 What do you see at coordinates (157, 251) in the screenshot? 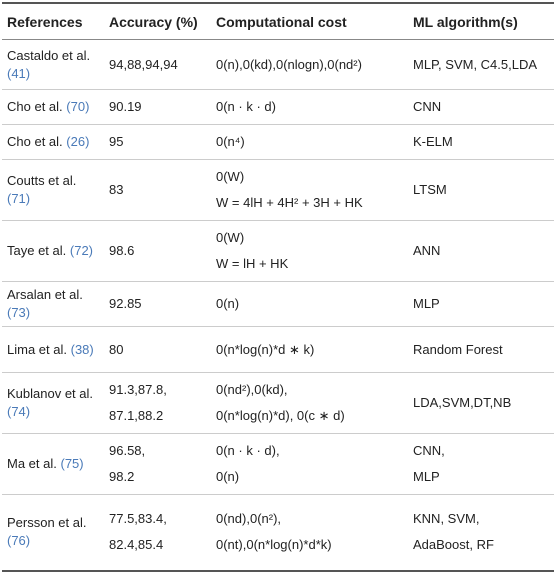
I see `accuracy-cell: 98.6` at bounding box center [157, 251].